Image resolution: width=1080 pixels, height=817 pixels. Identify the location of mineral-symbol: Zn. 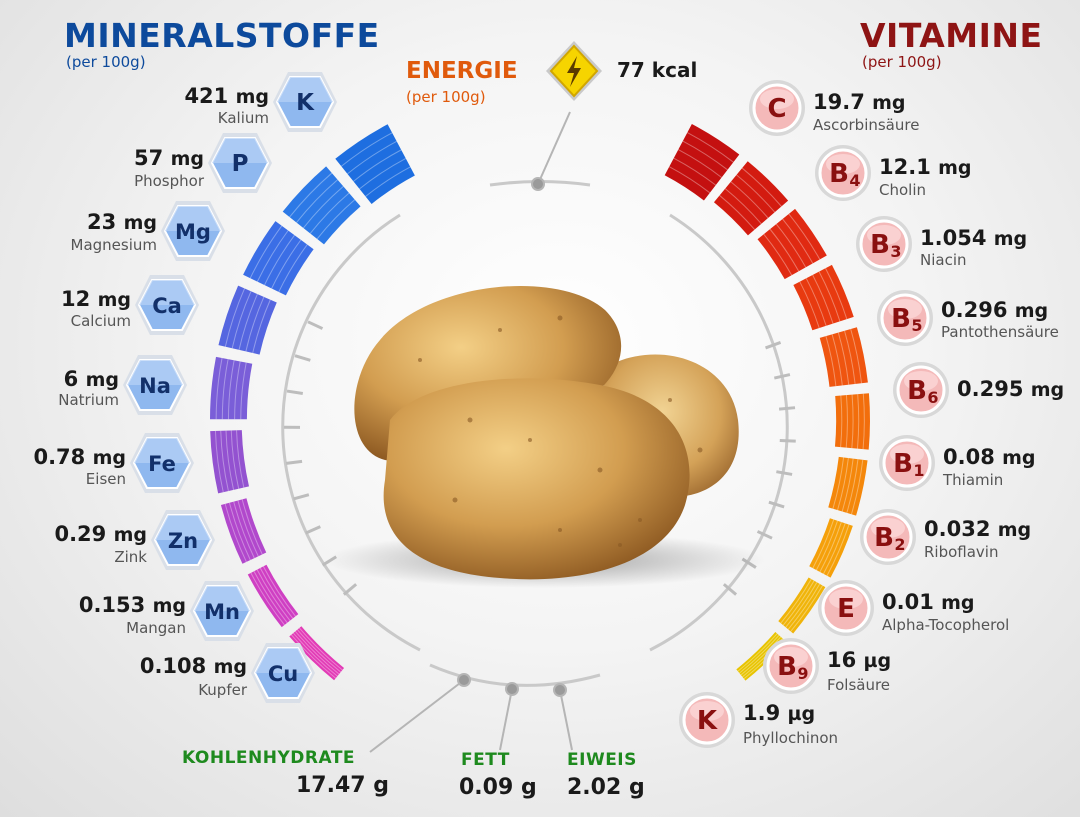
(183, 541).